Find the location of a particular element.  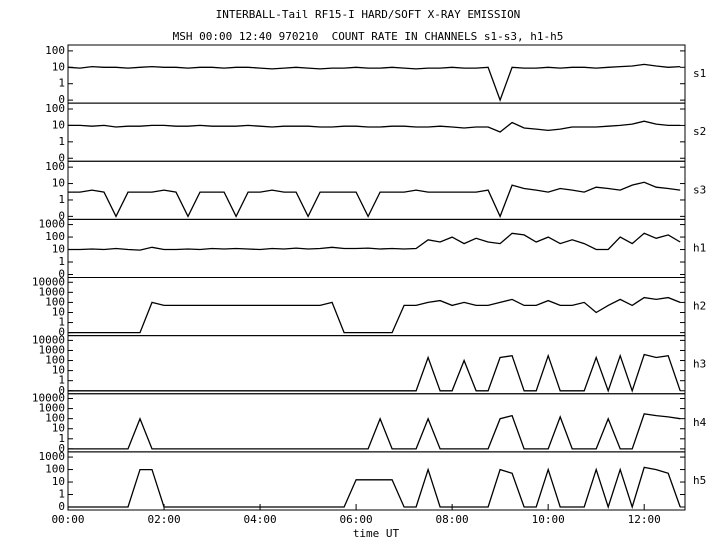

x-tick-label: 00:00 is located at coordinates (67, 519).